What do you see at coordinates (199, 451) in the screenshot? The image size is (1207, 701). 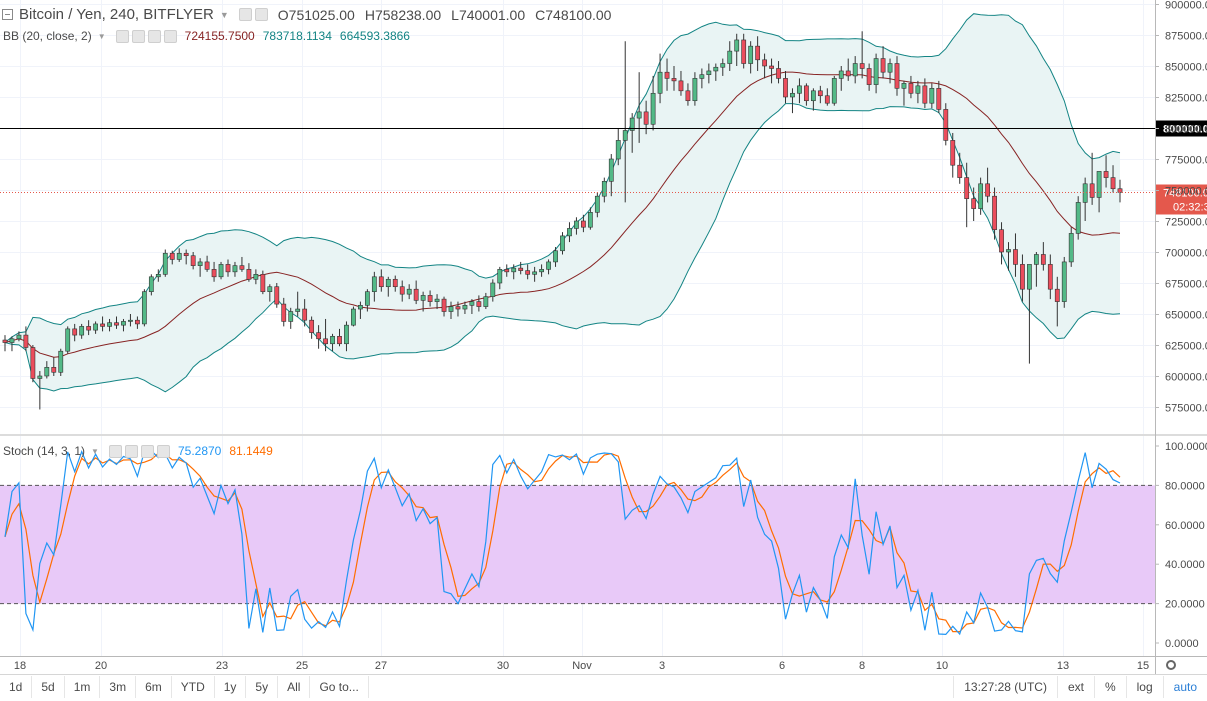 I see `stoch-k-value: 75.2870` at bounding box center [199, 451].